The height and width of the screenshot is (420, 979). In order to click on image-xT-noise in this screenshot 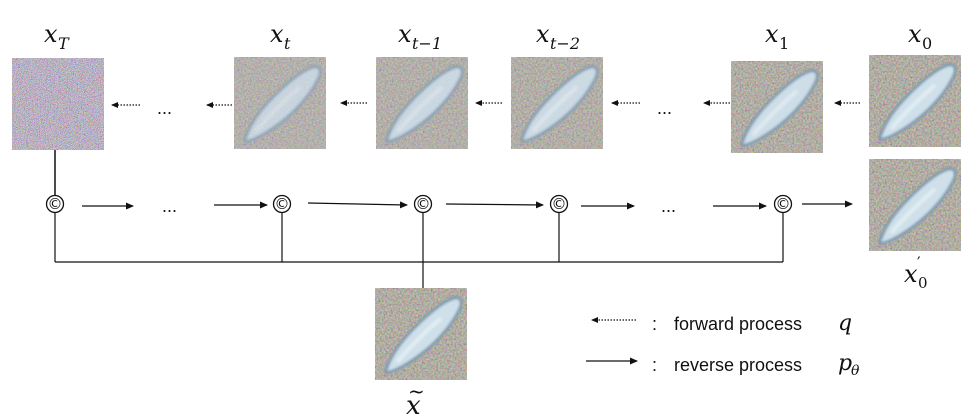, I will do `click(58, 104)`.